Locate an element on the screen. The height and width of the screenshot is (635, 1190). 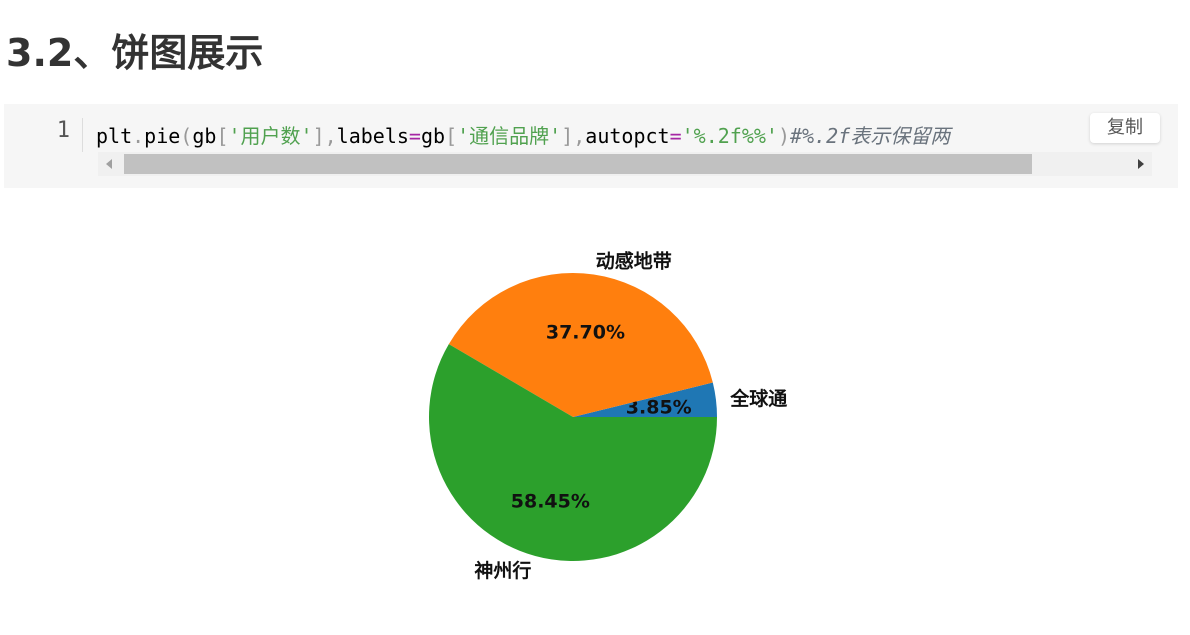
code-token: autopct is located at coordinates (627, 136).